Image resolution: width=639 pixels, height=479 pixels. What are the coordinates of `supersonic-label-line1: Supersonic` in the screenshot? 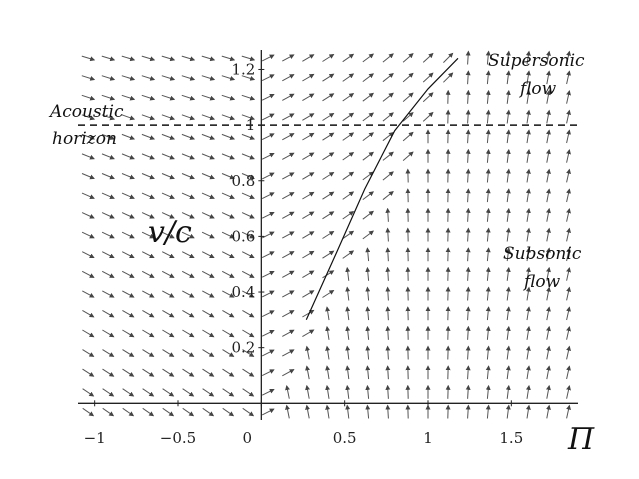 It's located at (536, 61).